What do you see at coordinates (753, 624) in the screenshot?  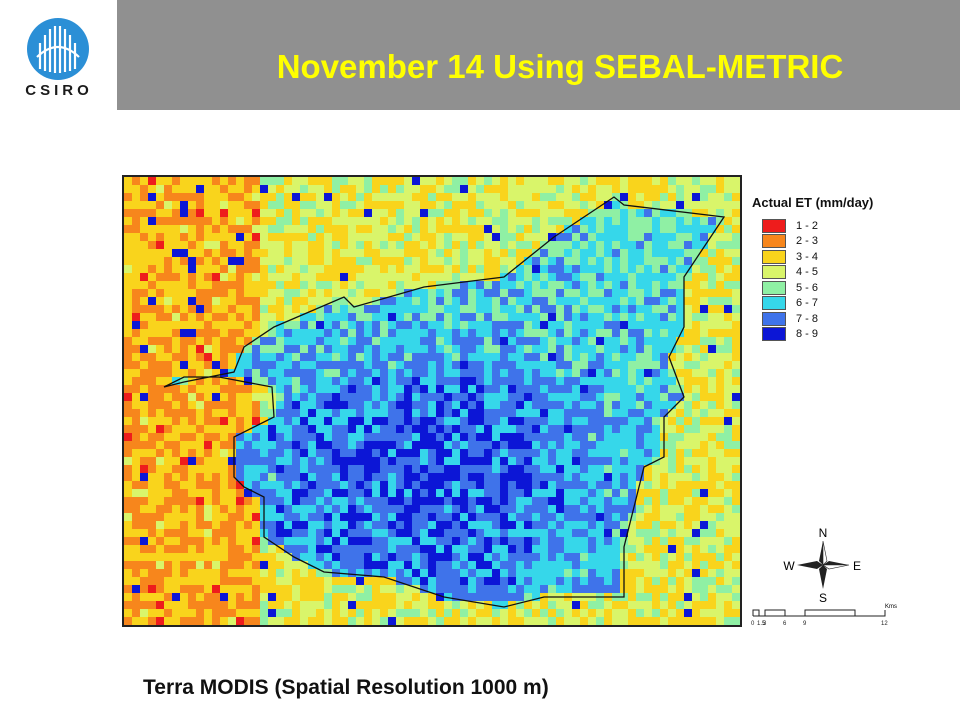 I see `scale-tick-label: 0` at bounding box center [753, 624].